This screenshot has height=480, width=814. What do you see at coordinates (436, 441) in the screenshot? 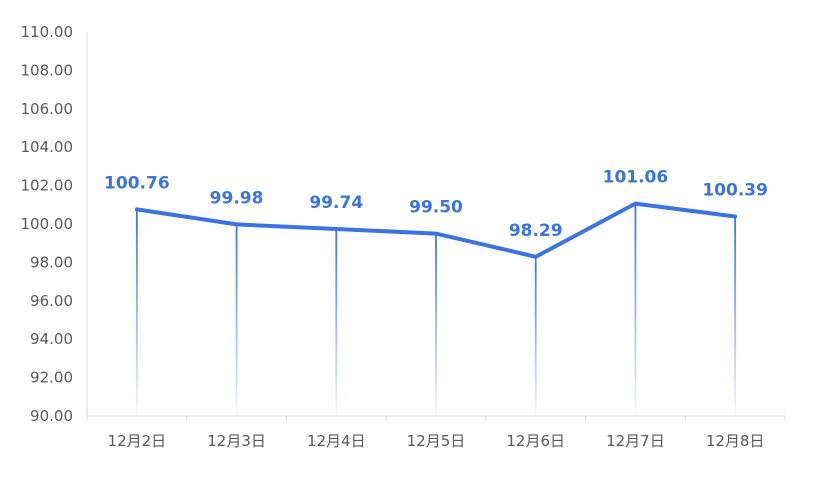
I see `x-tick-label: 12月5日` at bounding box center [436, 441].